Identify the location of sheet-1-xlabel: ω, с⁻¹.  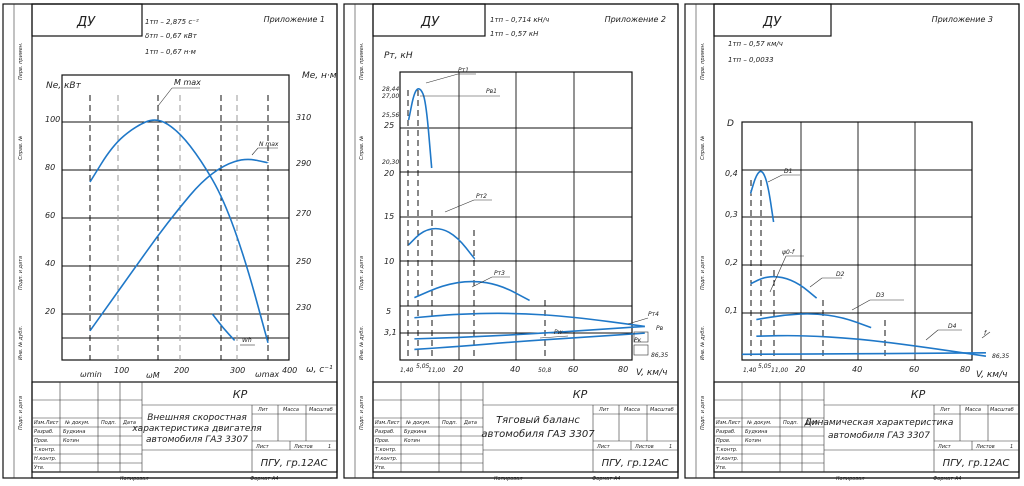
(319, 370).